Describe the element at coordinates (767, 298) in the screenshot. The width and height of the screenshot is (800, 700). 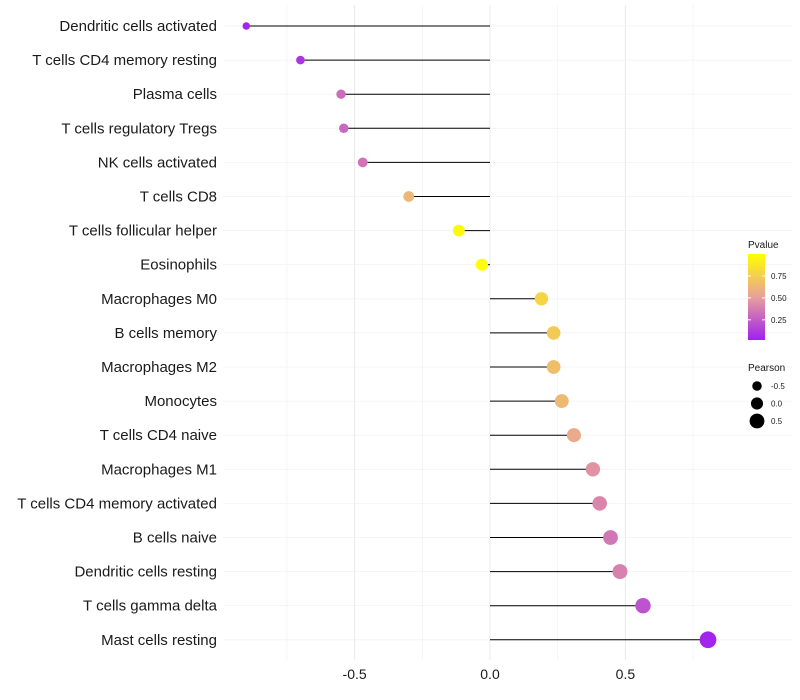
I see `pvalue-ticks: 0.75 0.50 0.25` at that location.